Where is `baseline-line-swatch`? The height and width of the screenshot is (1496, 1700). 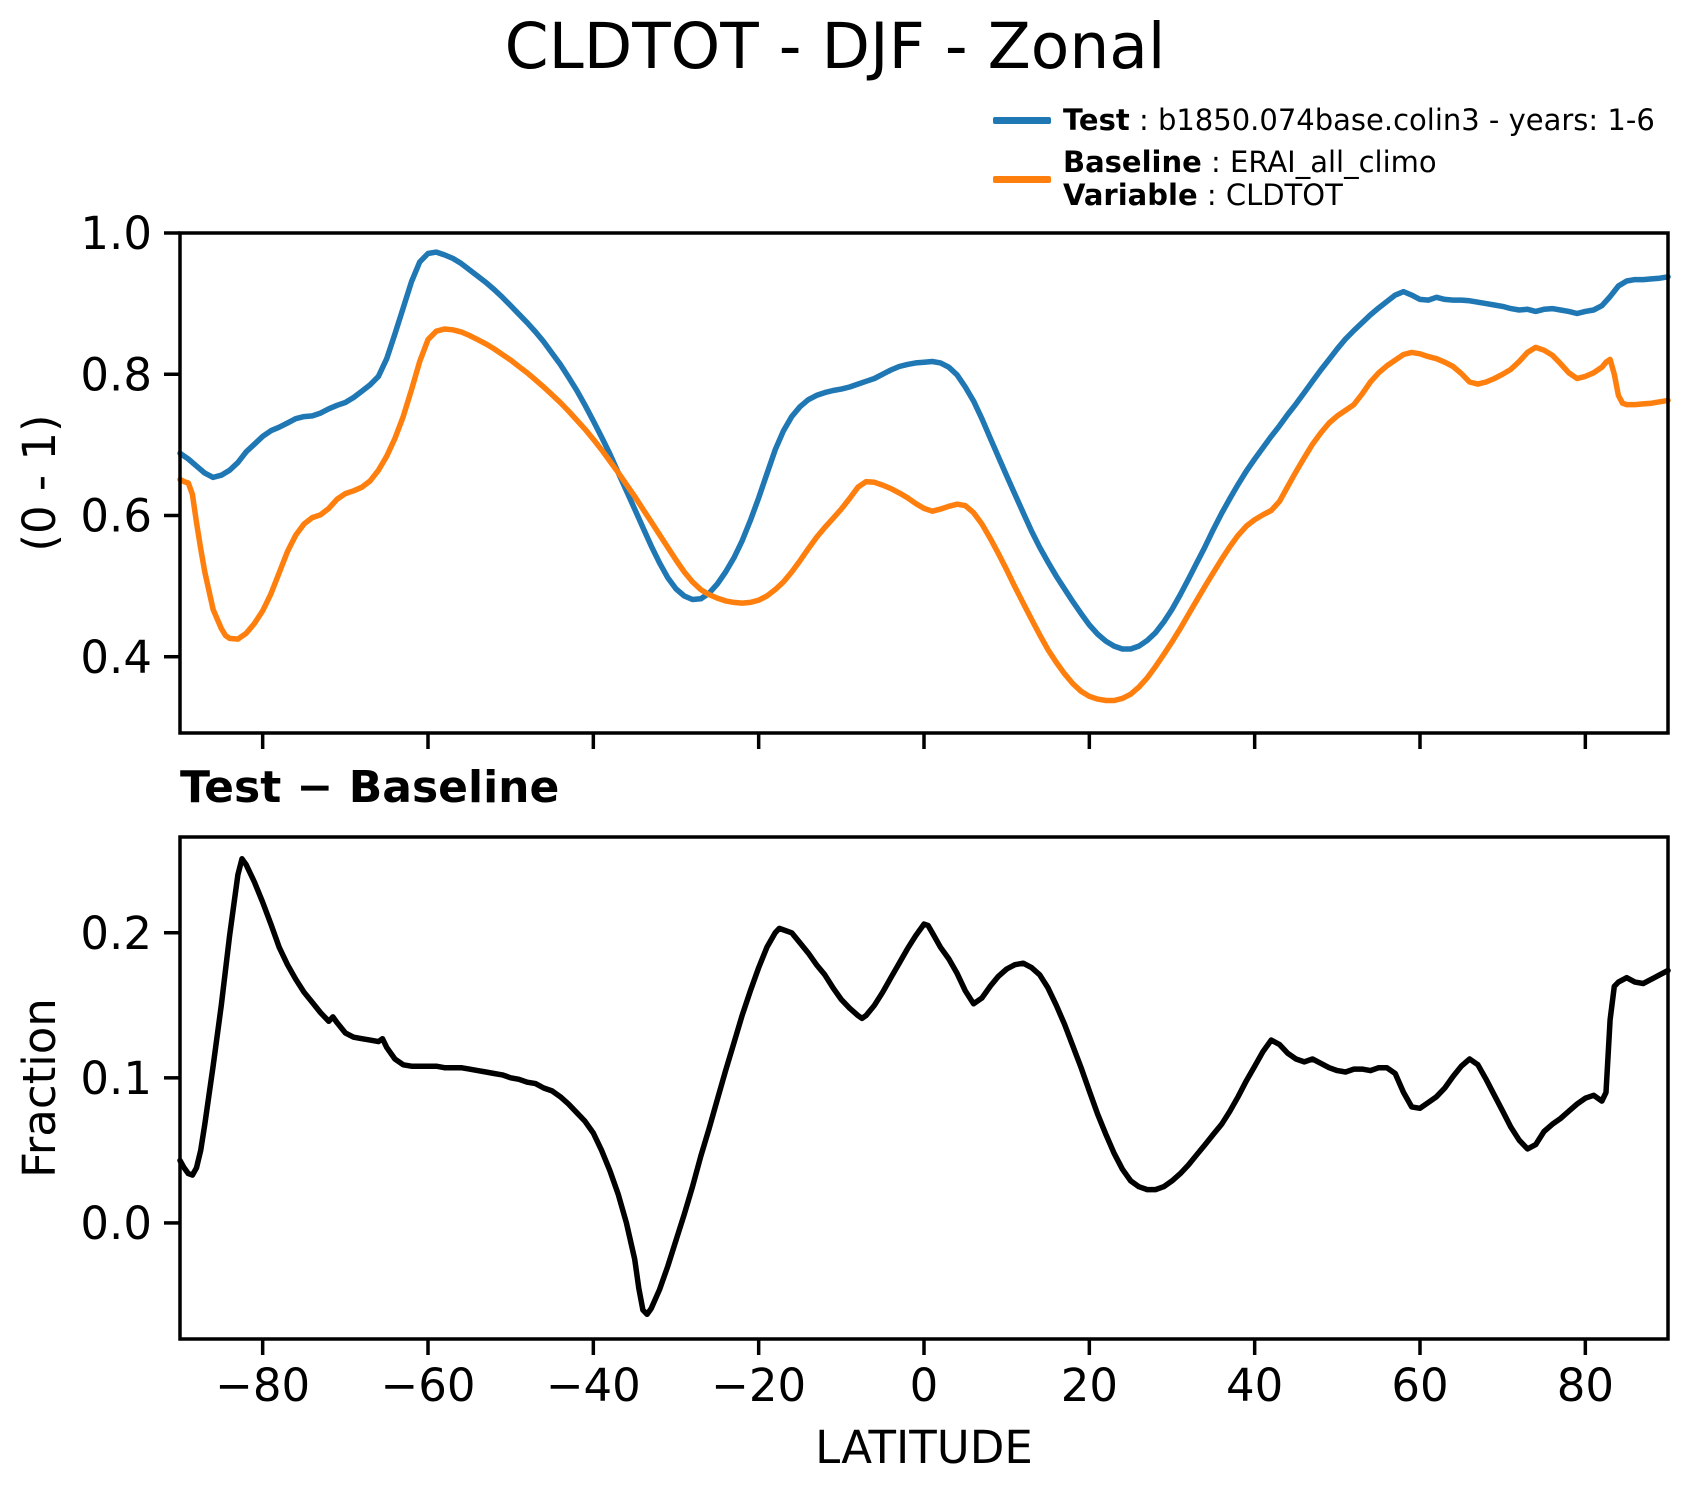 baseline-line-swatch is located at coordinates (1022, 179).